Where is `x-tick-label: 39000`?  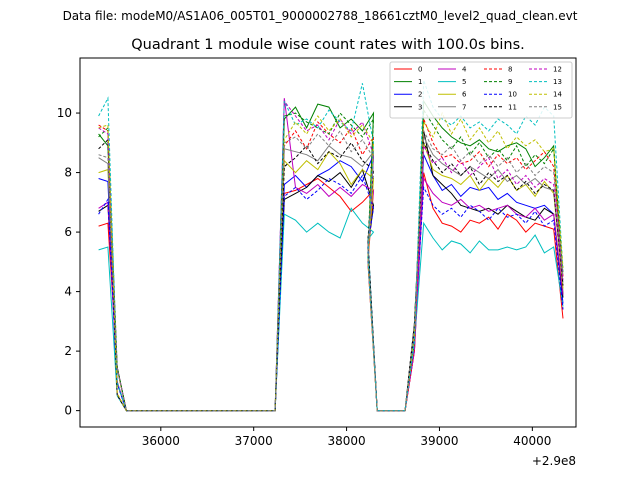
x-tick-label: 39000 is located at coordinates (439, 441).